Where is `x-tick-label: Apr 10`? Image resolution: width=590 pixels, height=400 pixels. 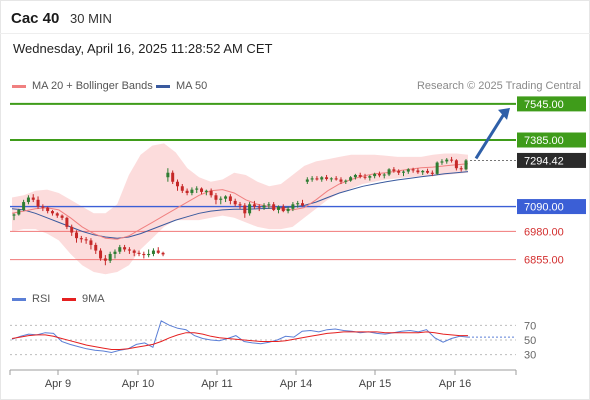
x-tick-label: Apr 10 is located at coordinates (138, 384).